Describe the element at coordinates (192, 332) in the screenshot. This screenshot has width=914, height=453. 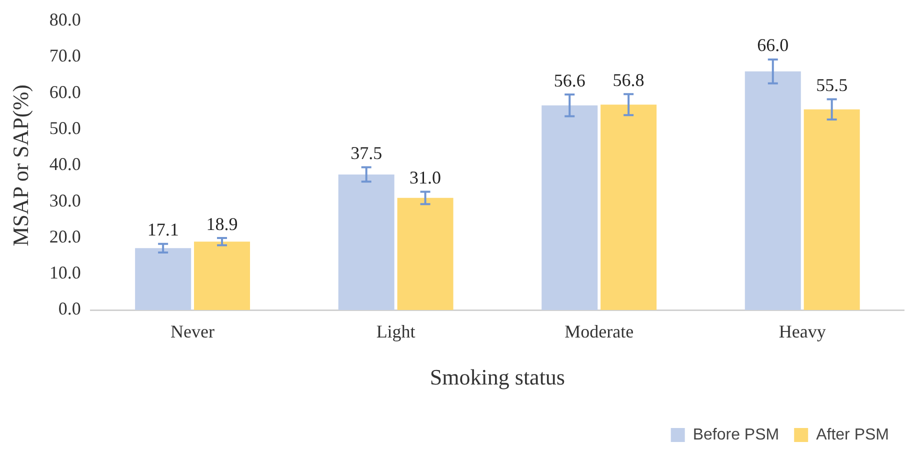
I see `x-tick-label: Never` at that location.